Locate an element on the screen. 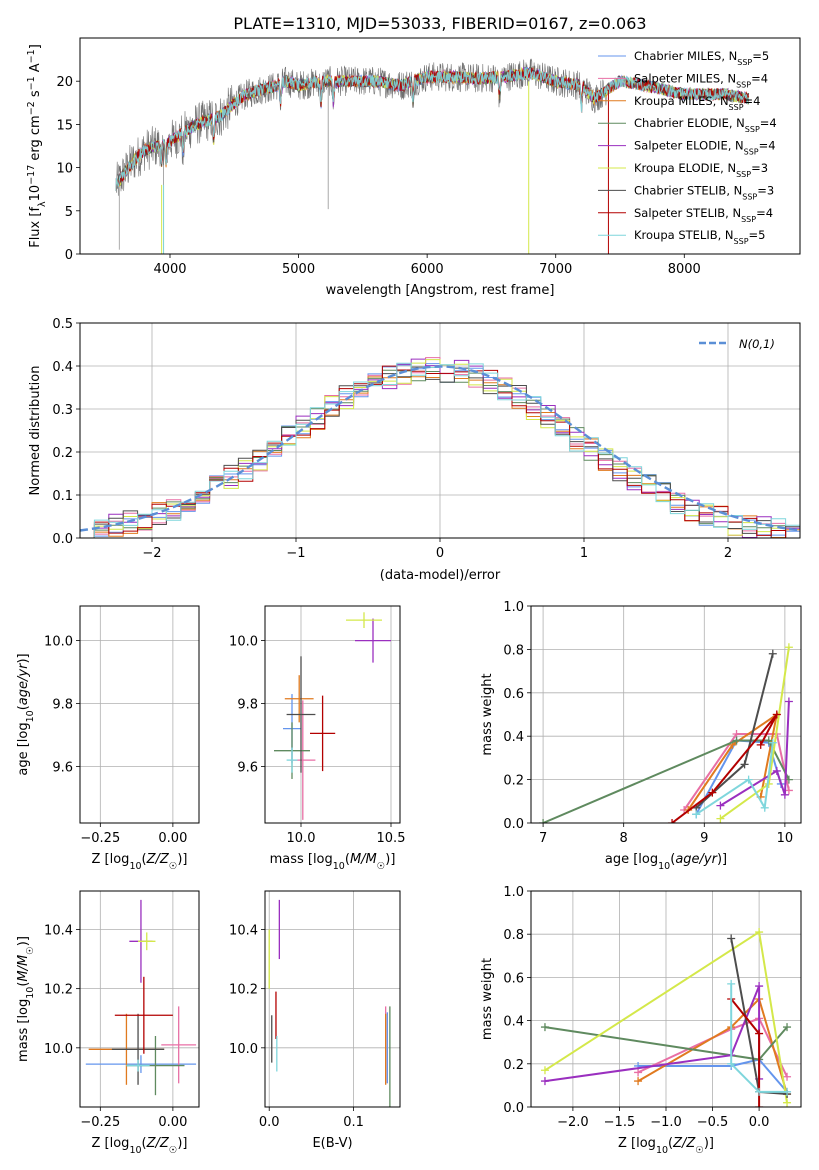  legend-label: Salpeter STELIB, NSSP=4 is located at coordinates (703, 215).